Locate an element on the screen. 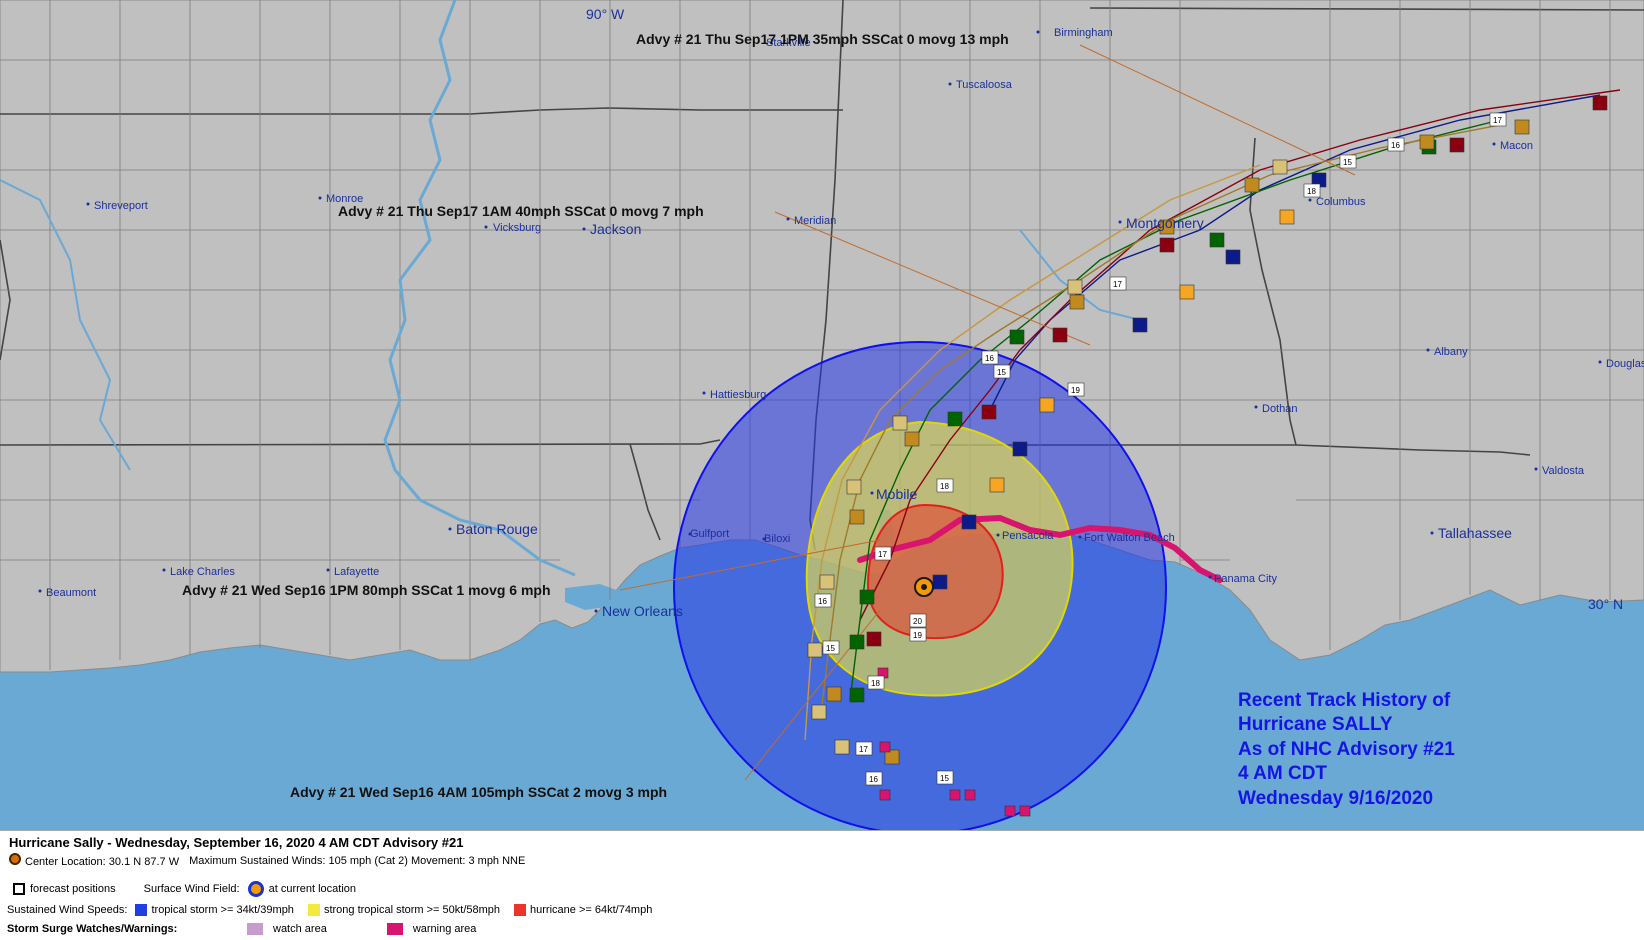 This screenshot has width=1644, height=940. svg-text: Lafayette is located at coordinates (356, 572).